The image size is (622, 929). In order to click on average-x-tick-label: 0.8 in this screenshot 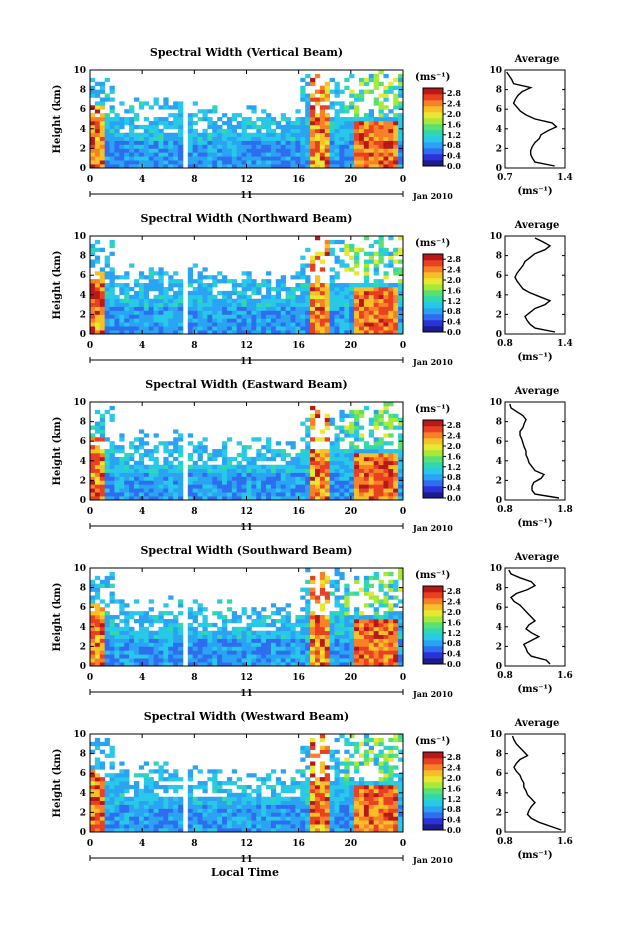, I will do `click(505, 510)`.